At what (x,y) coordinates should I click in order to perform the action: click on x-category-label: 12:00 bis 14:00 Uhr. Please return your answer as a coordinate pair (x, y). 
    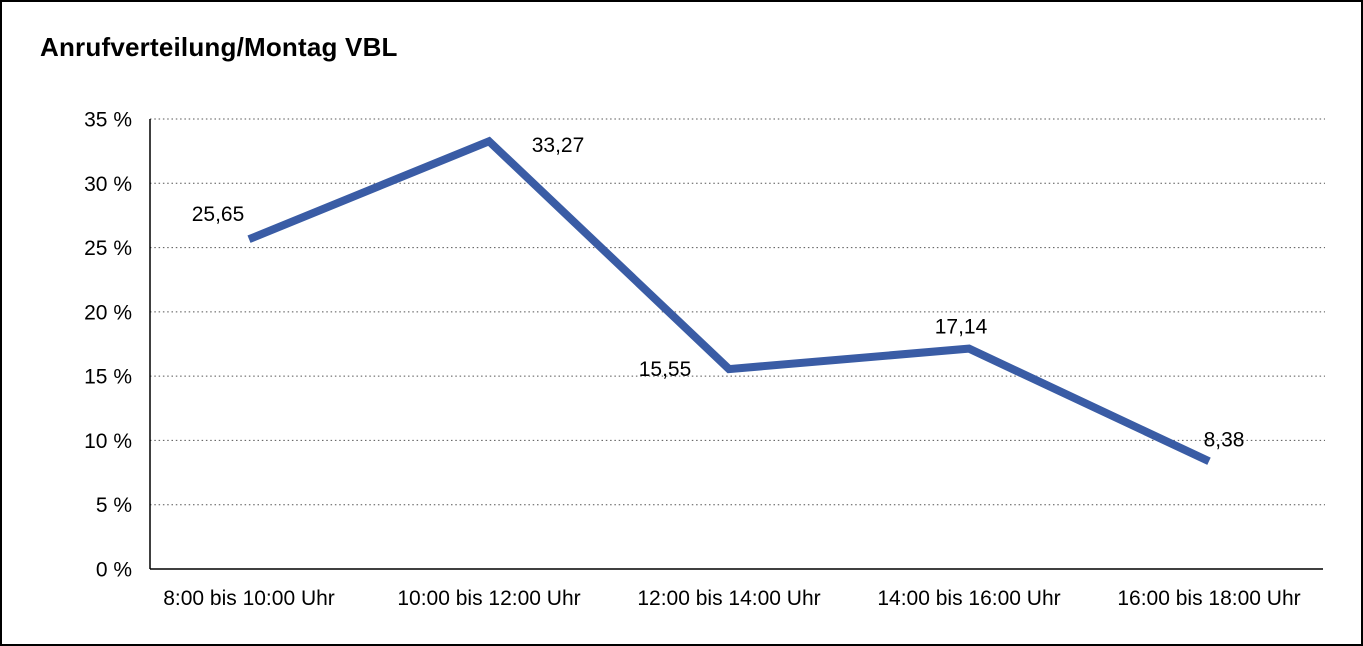
    Looking at the image, I should click on (728, 598).